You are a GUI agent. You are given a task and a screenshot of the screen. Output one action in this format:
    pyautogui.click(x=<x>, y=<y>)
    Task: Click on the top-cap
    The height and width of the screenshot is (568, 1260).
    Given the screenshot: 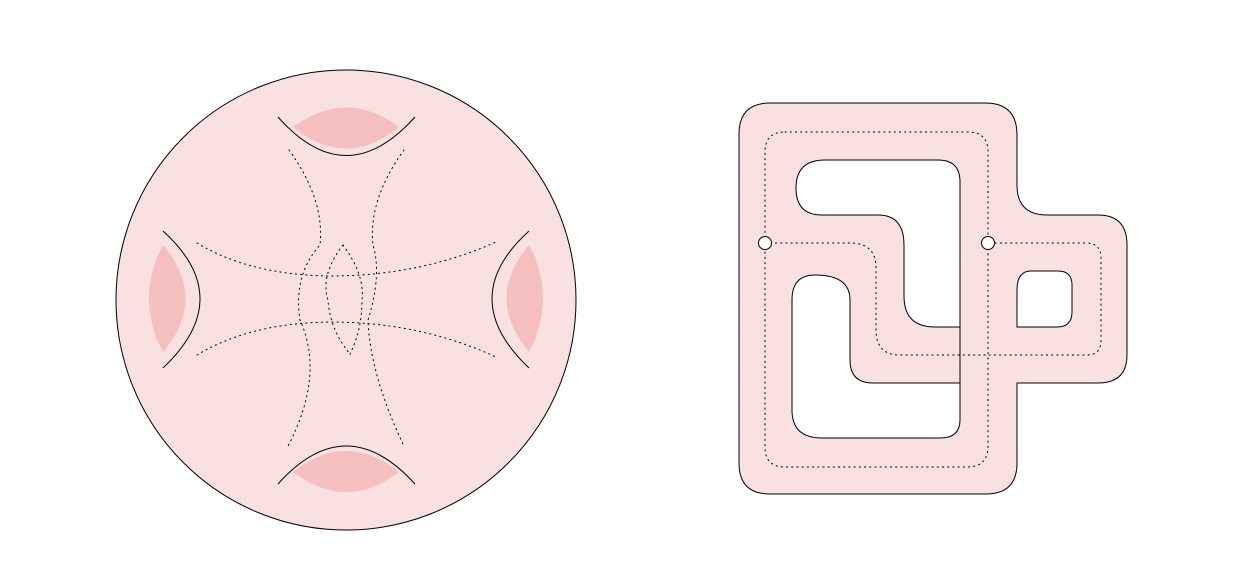 What is the action you would take?
    pyautogui.click(x=346, y=128)
    